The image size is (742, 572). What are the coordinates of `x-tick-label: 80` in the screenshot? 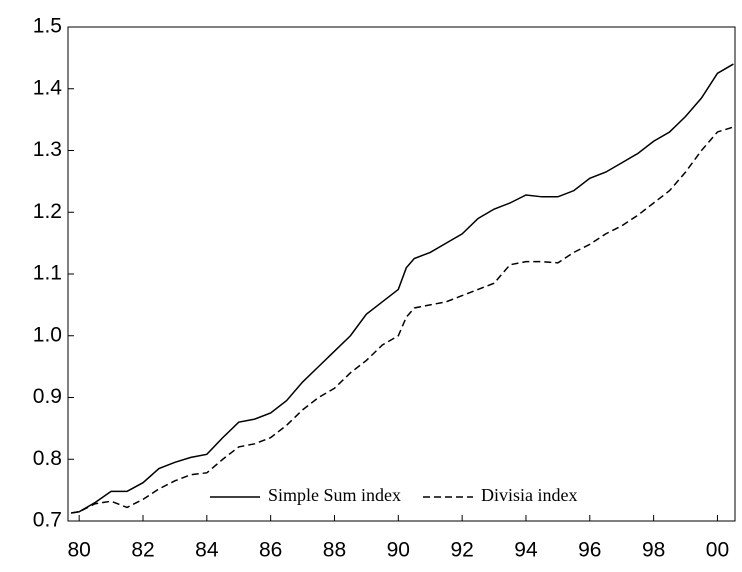 It's located at (78, 550).